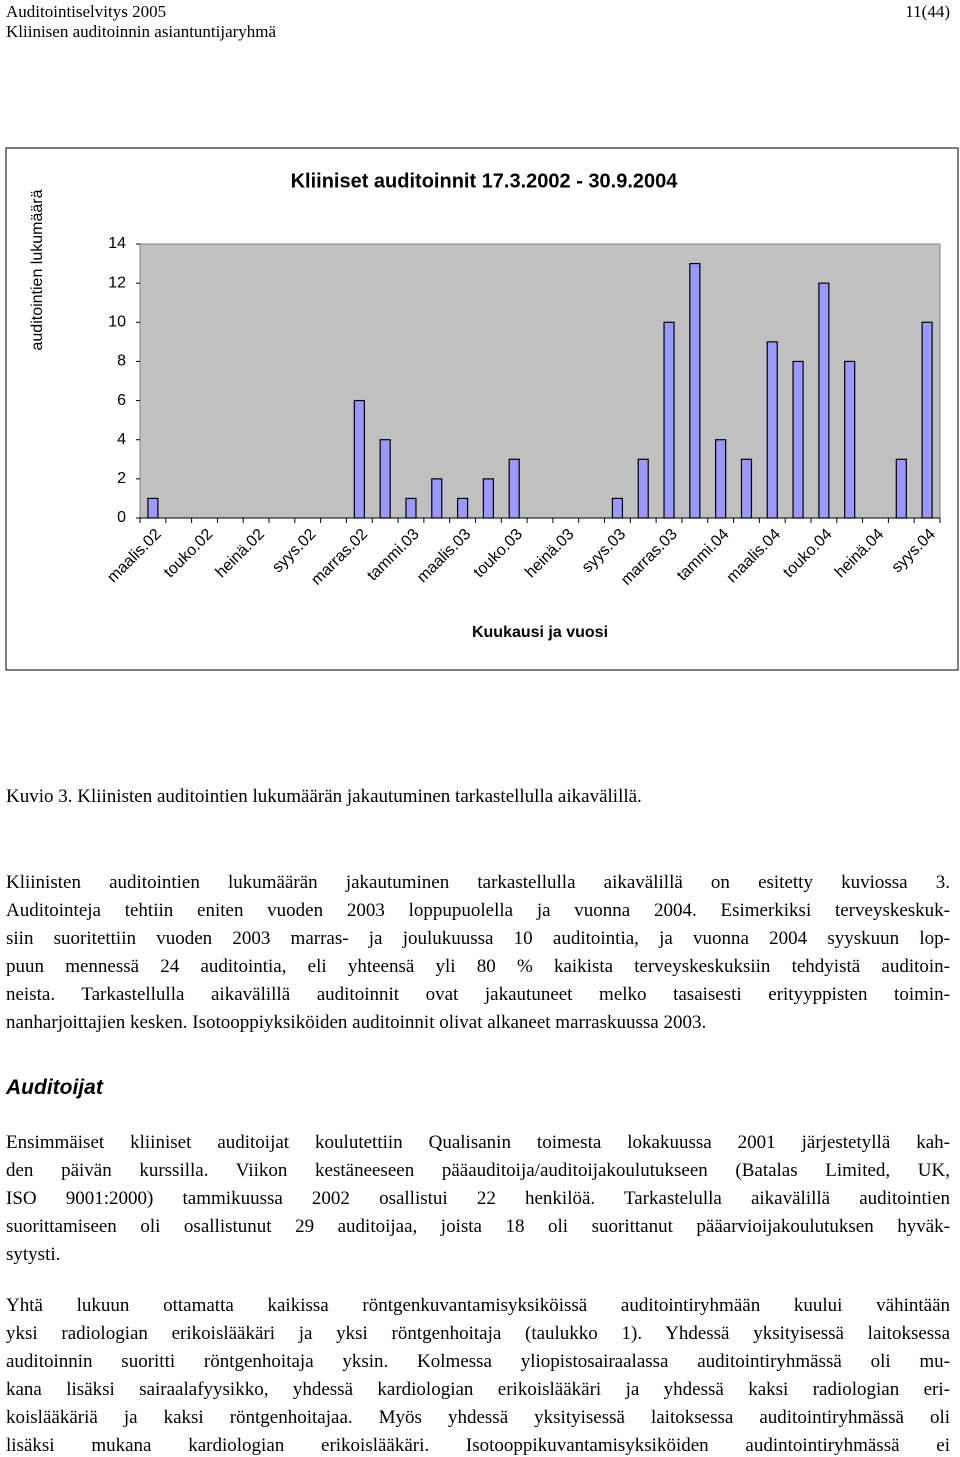  Describe the element at coordinates (86, 11) in the screenshot. I see `doc-title: Auditointiselvitys 2005` at that location.